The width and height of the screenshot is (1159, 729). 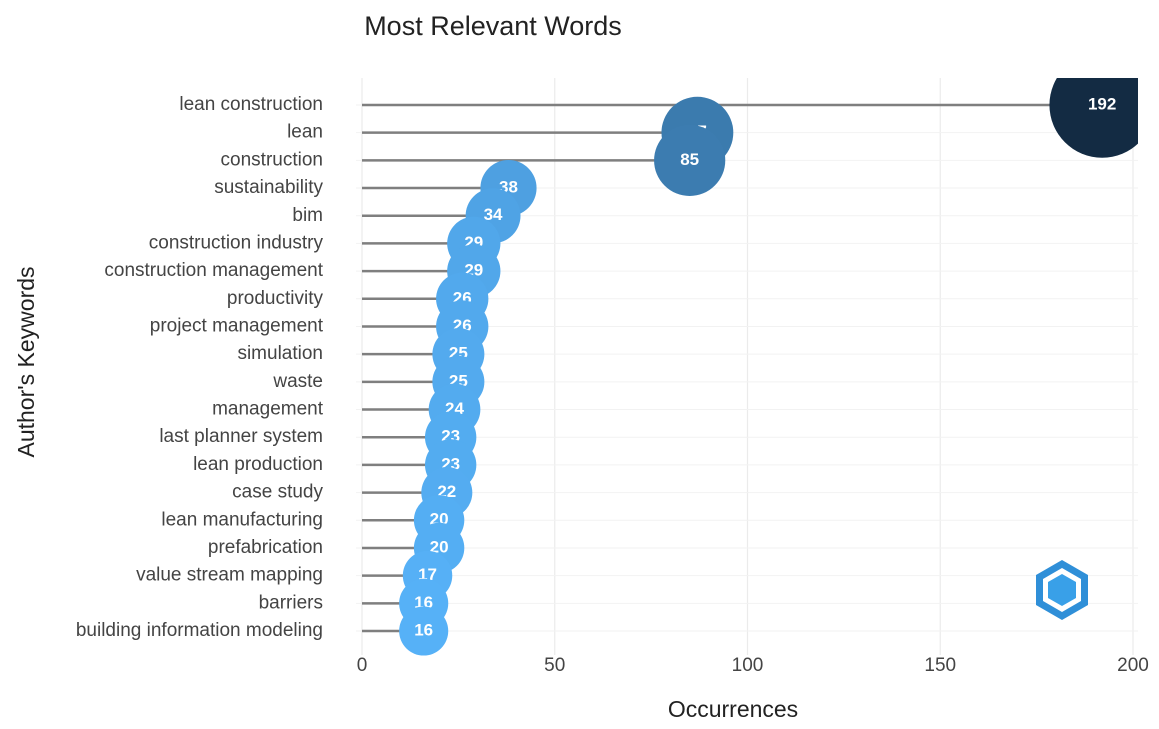 I want to click on x-tick-label: 100, so click(x=748, y=665).